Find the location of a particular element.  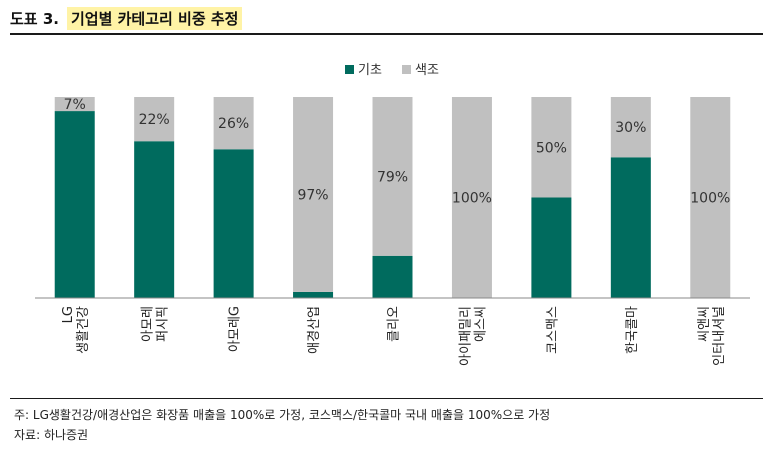

data-label-1: 22% is located at coordinates (154, 120).